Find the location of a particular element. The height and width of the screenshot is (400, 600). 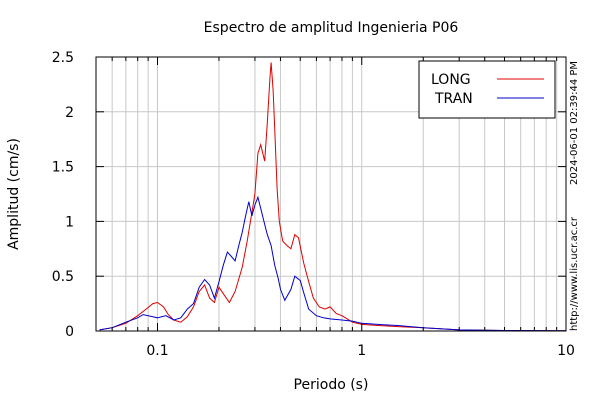

legend-box is located at coordinates (487, 89).